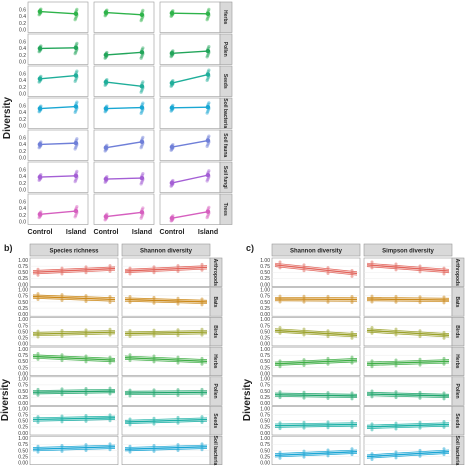 Image resolution: width=474 pixels, height=474 pixels. What do you see at coordinates (457, 391) in the screenshot?
I see `row-label: Pollen` at bounding box center [457, 391].